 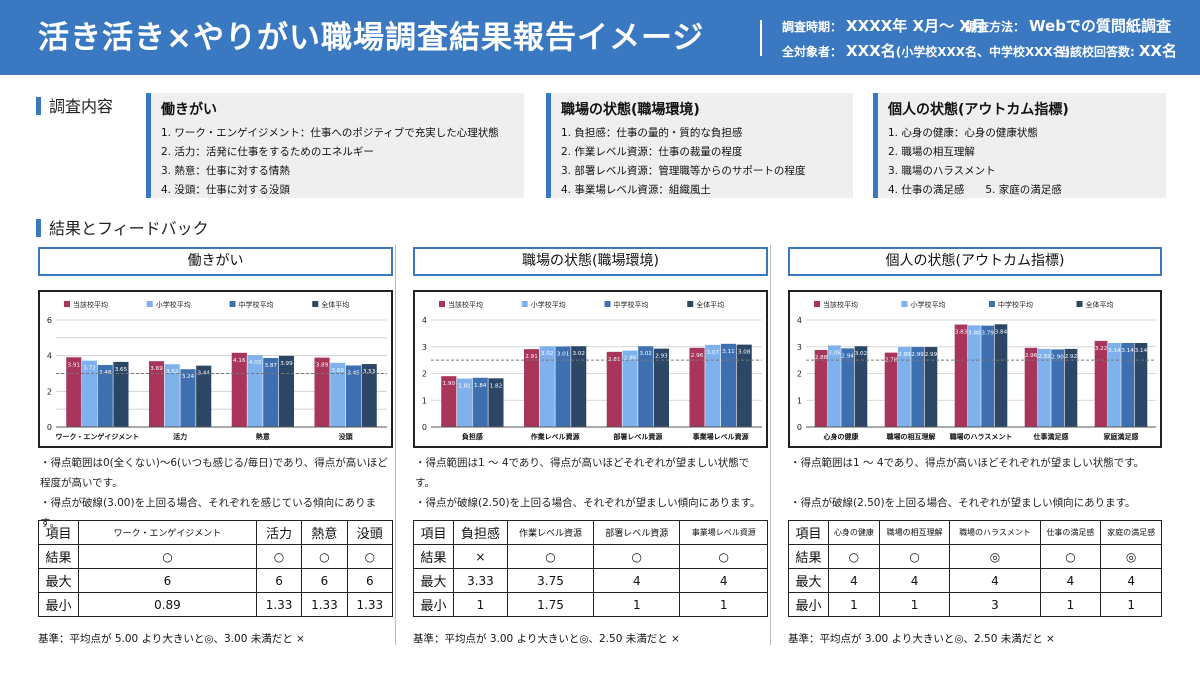 What do you see at coordinates (728, 352) in the screenshot?
I see `bar-value-label: 3.11` at bounding box center [728, 352].